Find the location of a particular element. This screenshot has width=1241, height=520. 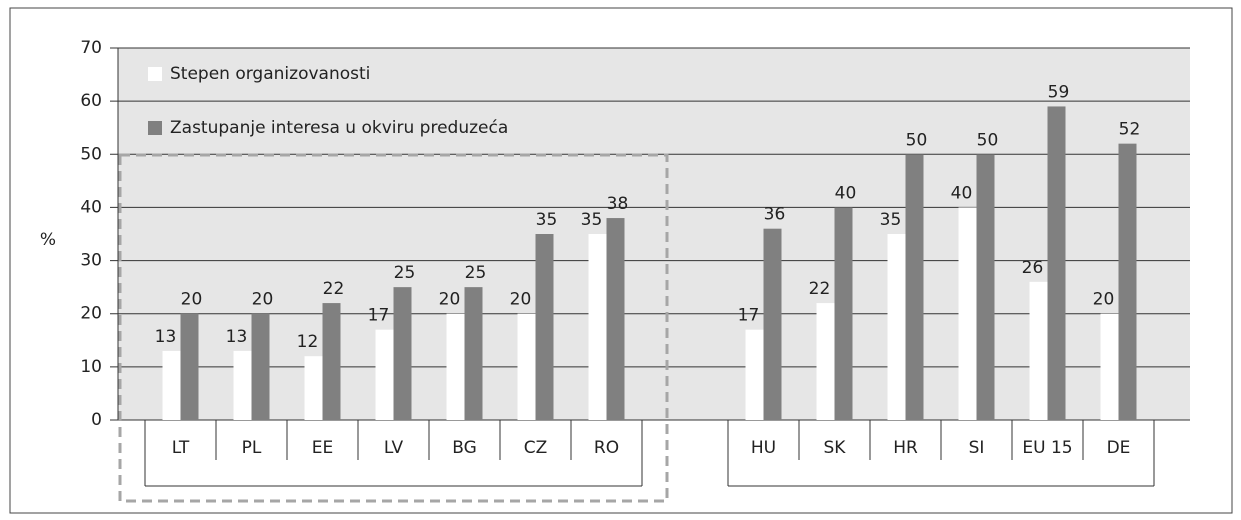

data-label: 12 is located at coordinates (308, 342).